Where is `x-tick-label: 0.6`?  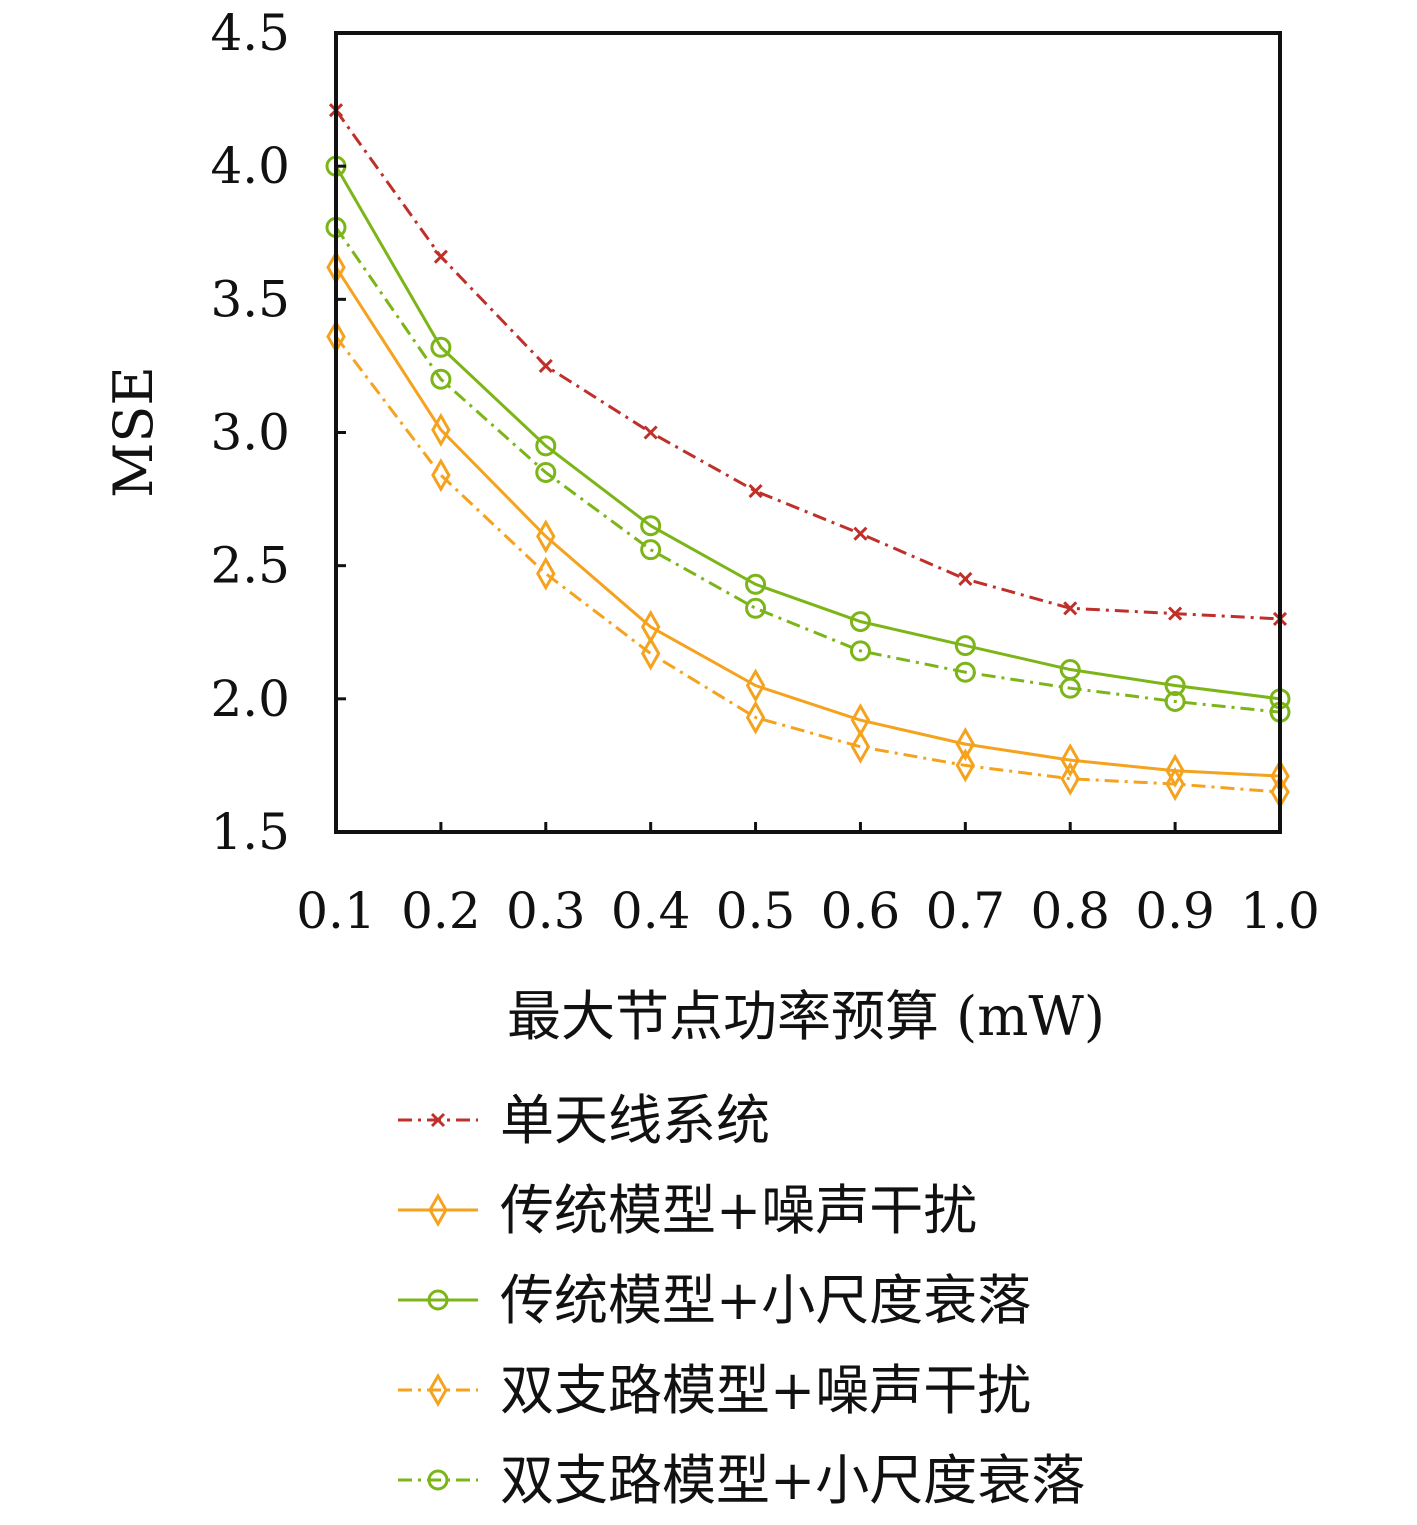
x-tick-label: 0.6 is located at coordinates (861, 911).